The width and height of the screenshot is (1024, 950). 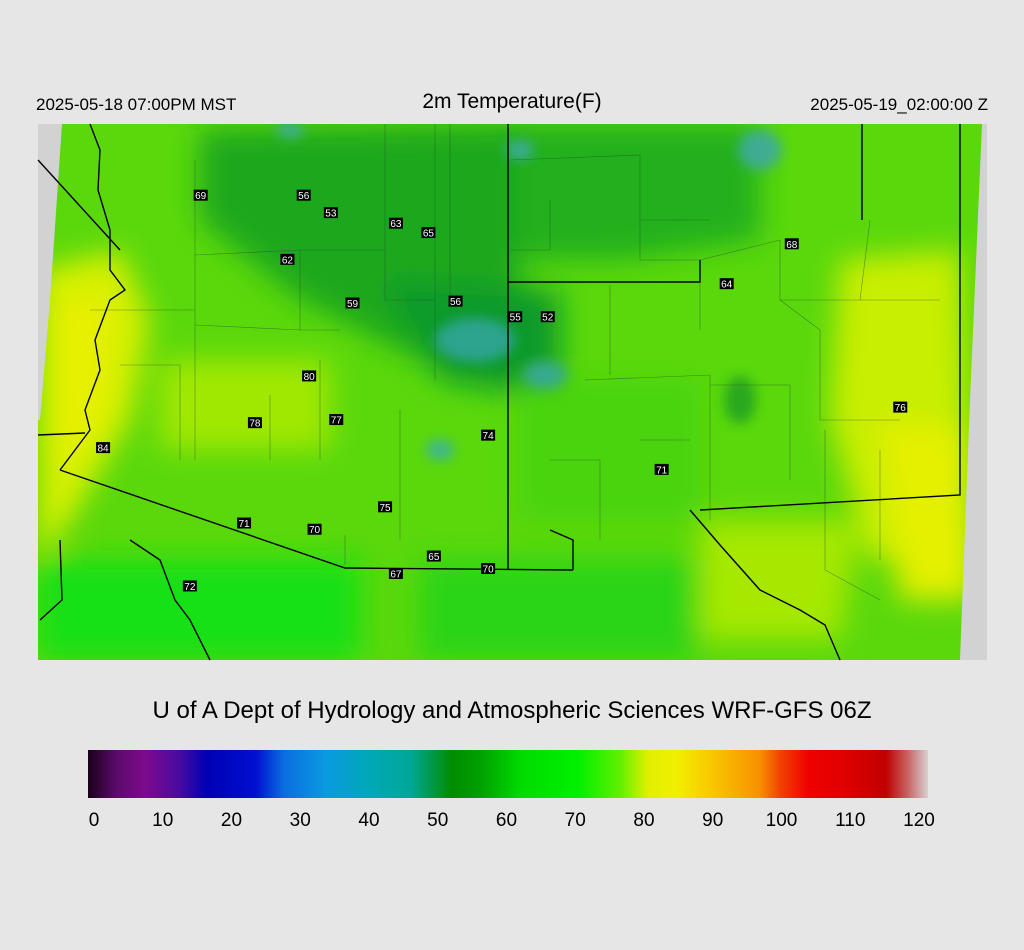 I want to click on station-temp-21: 70, so click(x=314, y=529).